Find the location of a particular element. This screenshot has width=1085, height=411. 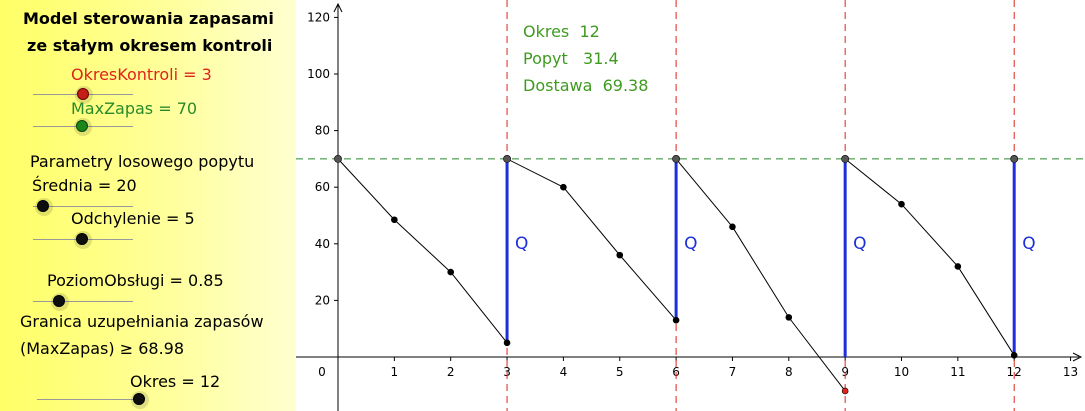

odchylenie-slider-knob is located at coordinates (83, 240).